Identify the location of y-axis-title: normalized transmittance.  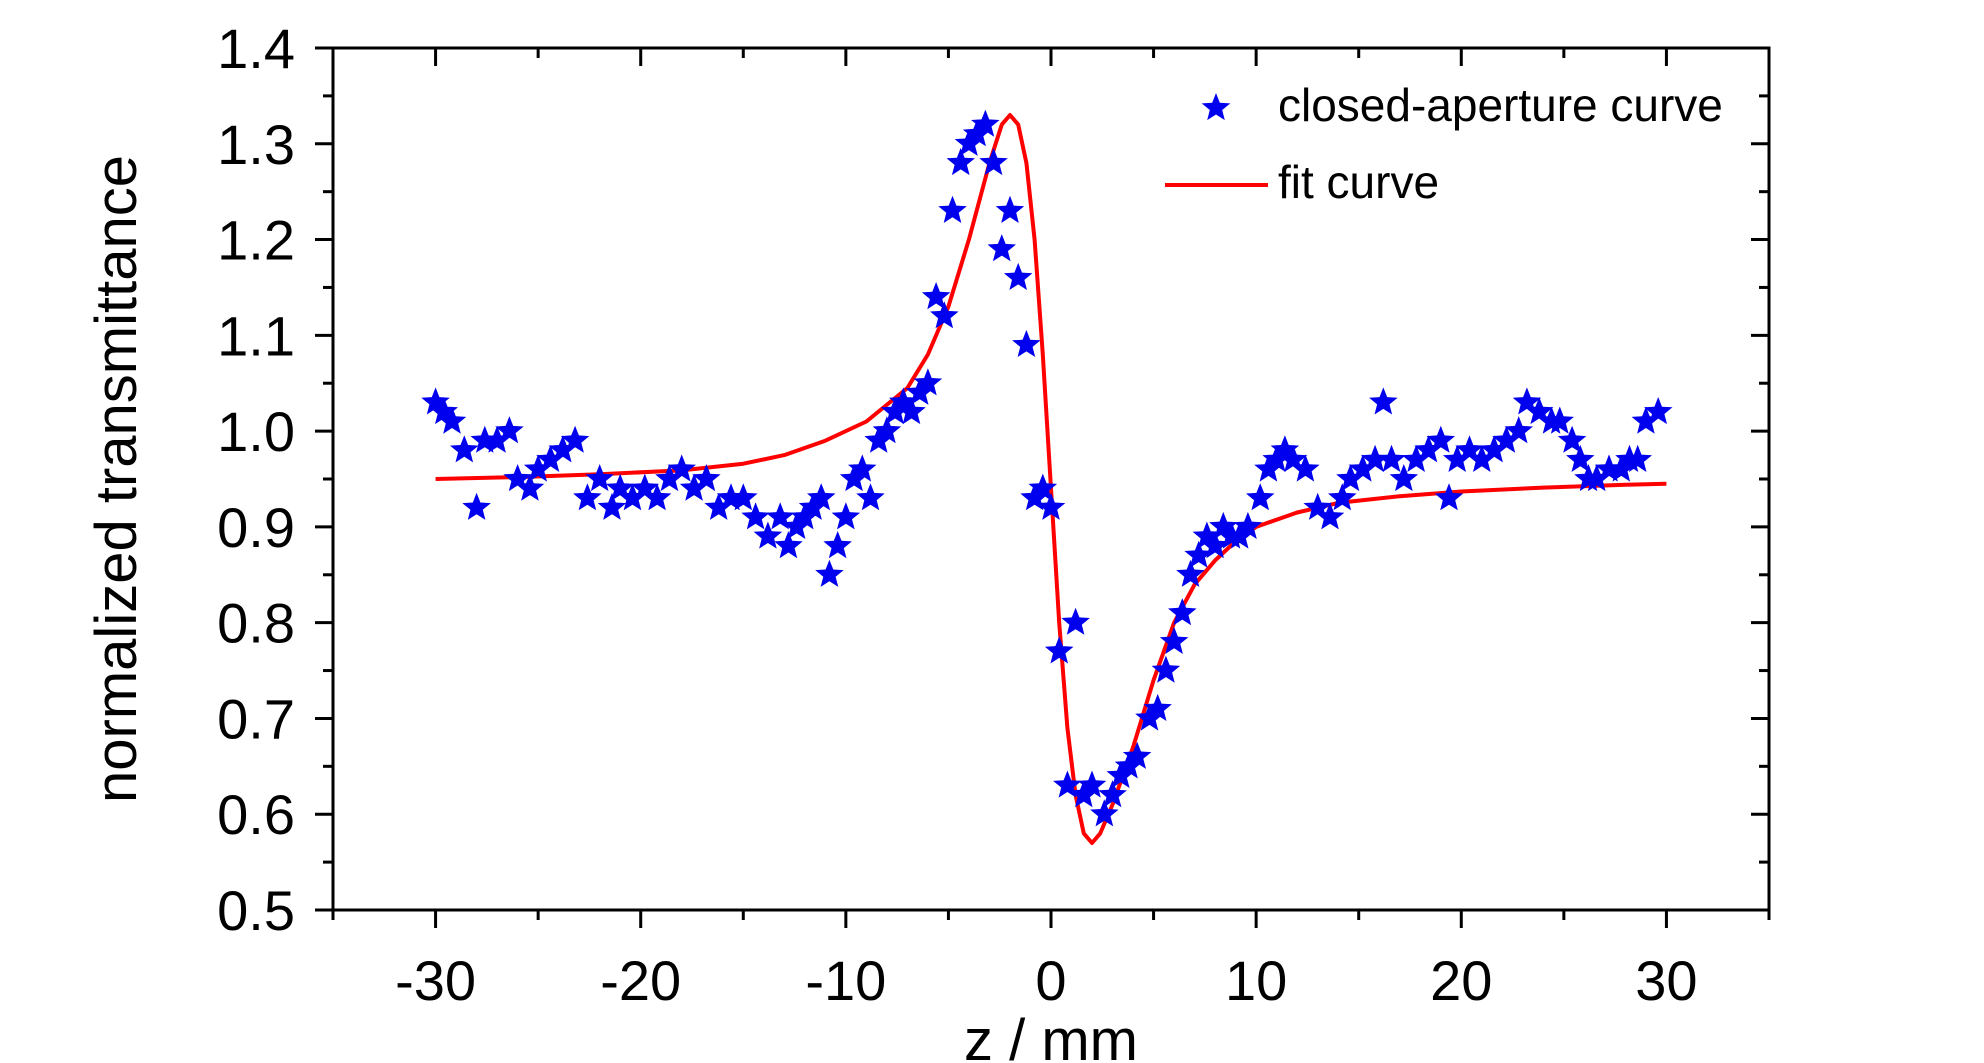
(116, 479).